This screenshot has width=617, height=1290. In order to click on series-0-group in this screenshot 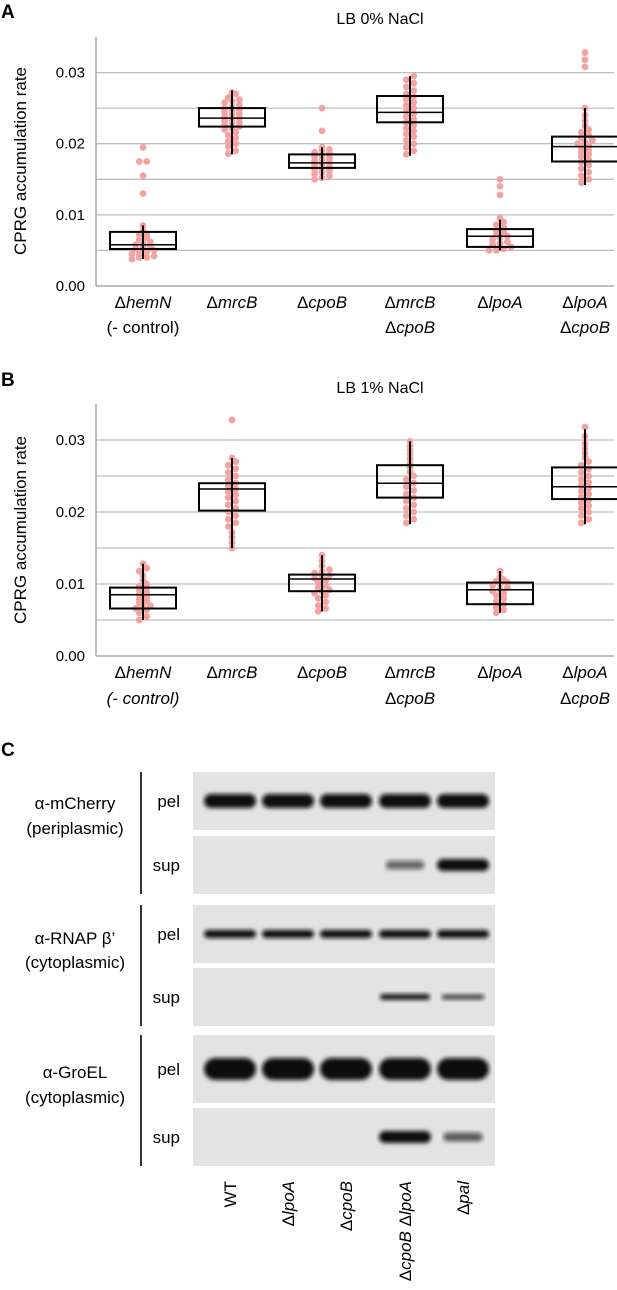, I will do `click(143, 203)`.